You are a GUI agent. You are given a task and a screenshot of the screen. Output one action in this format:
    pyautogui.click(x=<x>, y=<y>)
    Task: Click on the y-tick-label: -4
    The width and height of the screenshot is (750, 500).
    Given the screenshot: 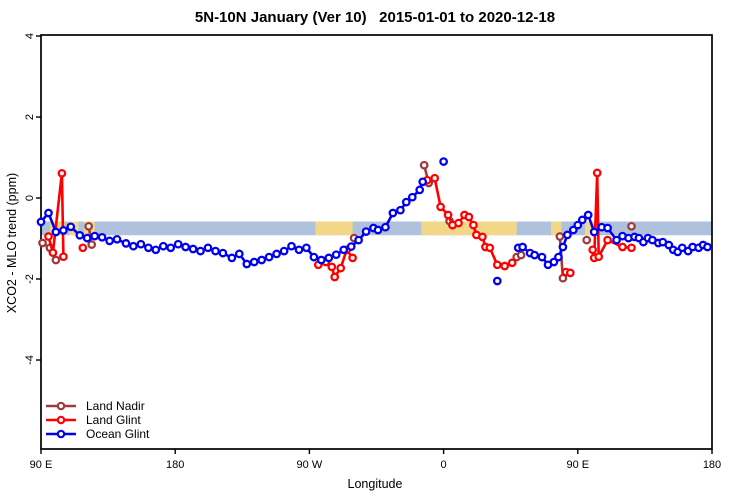 What is the action you would take?
    pyautogui.click(x=30, y=360)
    